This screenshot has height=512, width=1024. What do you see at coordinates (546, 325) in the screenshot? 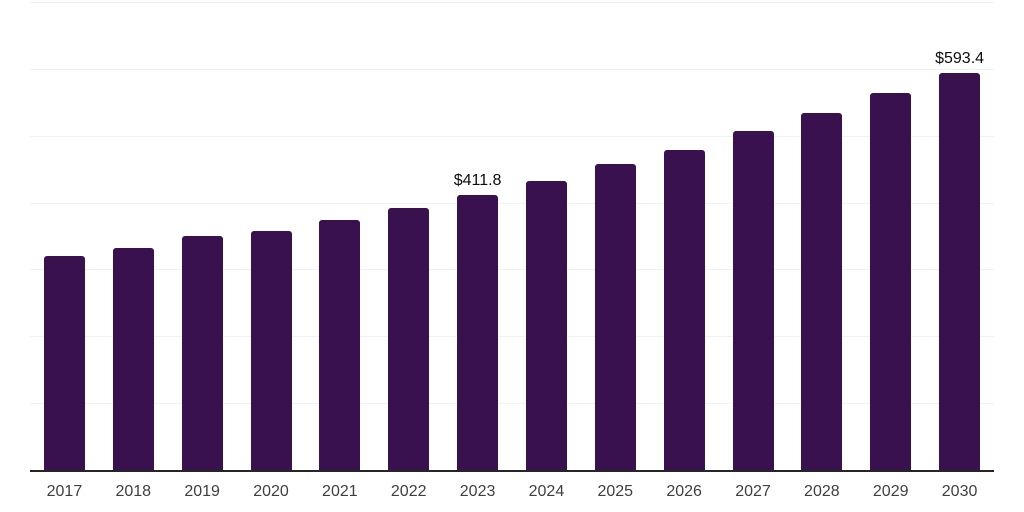
I see `bar-2024` at bounding box center [546, 325].